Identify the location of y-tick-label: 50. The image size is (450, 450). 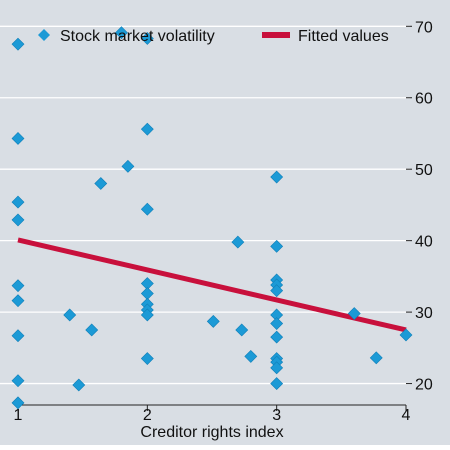
(424, 170).